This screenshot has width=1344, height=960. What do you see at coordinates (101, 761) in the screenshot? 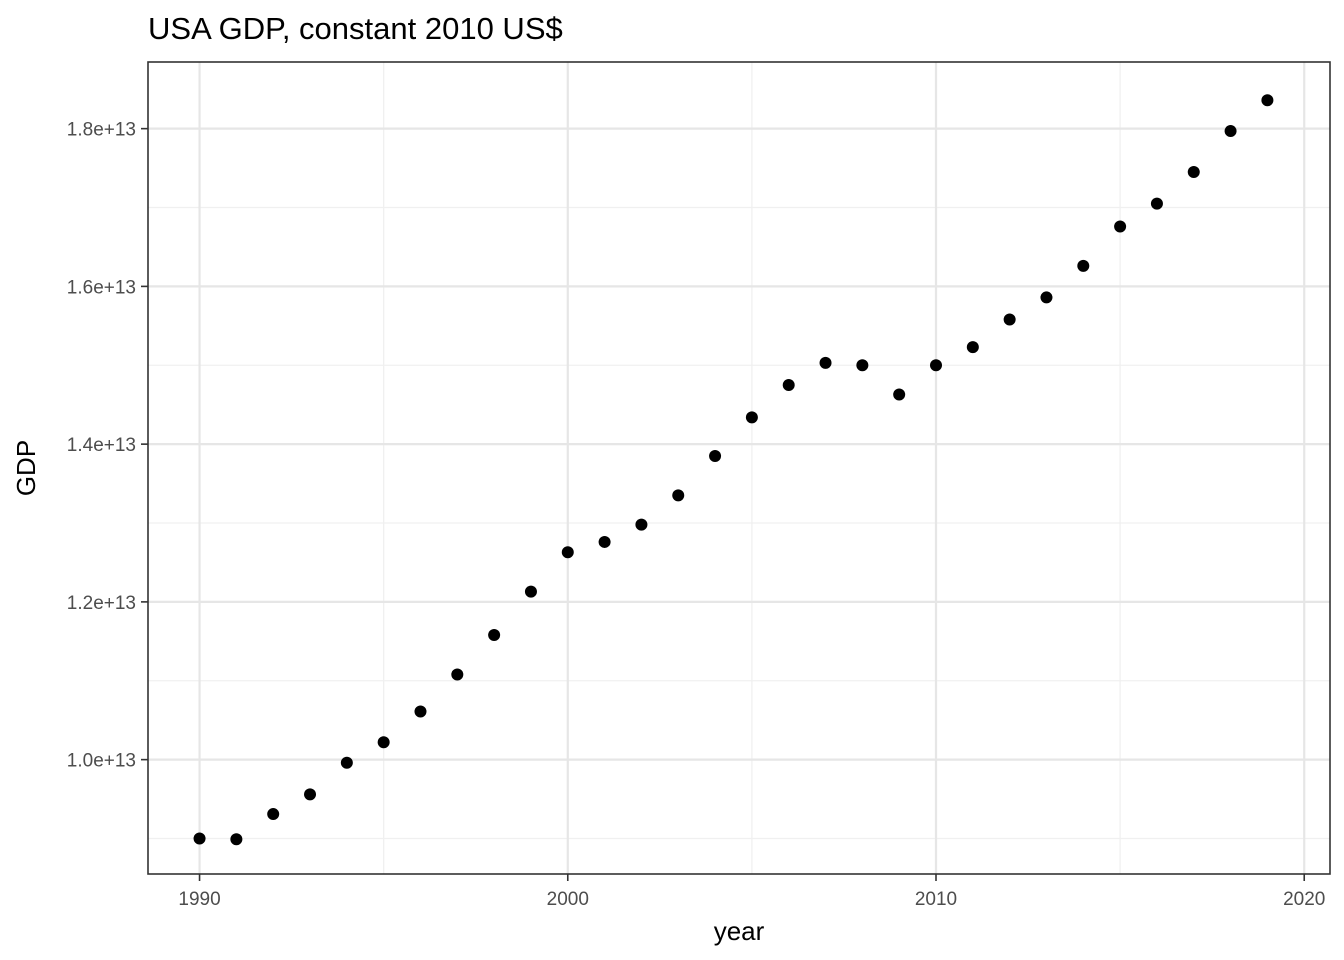
I see `y-tick-label: 1.0e+13` at bounding box center [101, 761].